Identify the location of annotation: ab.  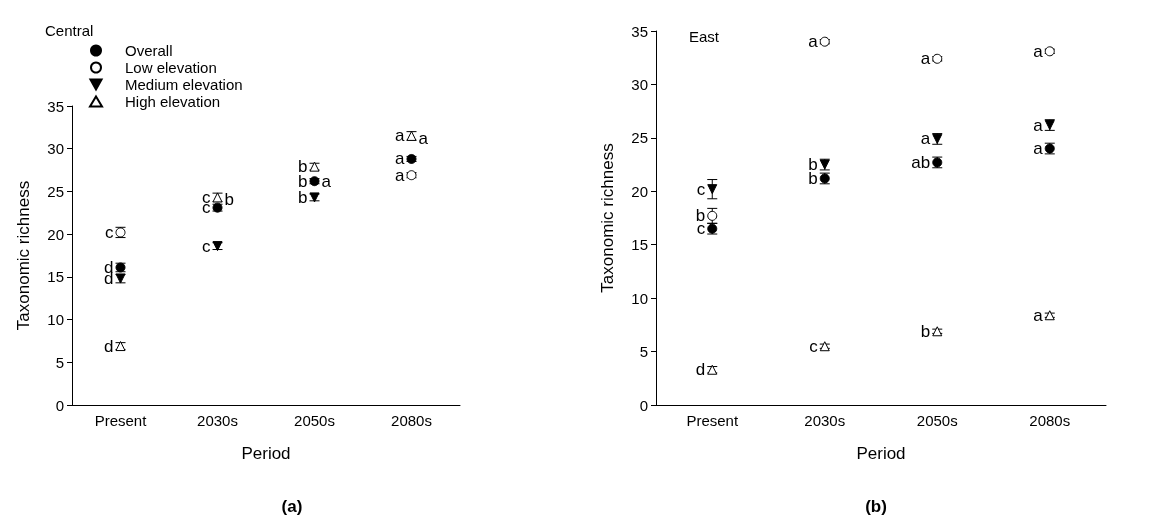
(921, 162).